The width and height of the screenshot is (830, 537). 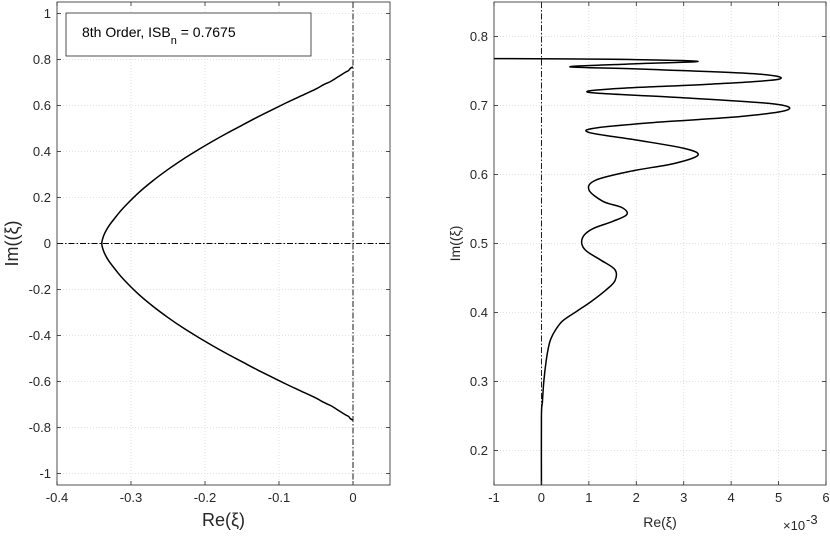 I want to click on x-tick-label: 1, so click(x=588, y=497).